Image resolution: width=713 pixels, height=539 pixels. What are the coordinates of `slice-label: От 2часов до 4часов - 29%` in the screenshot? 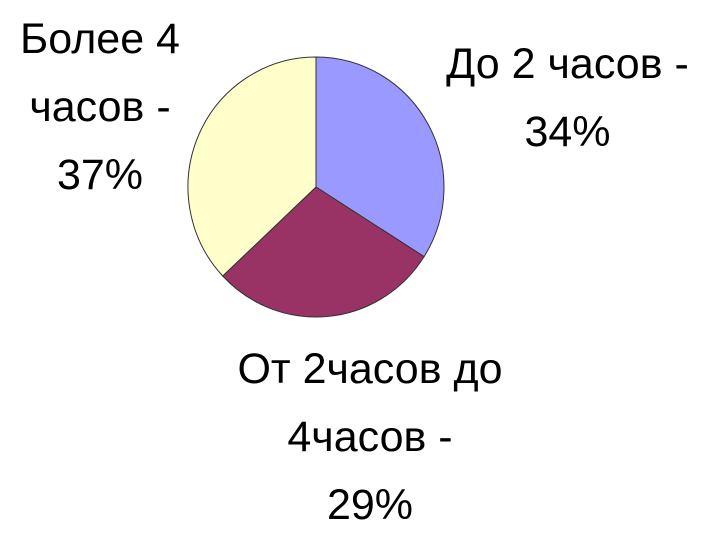 It's located at (370, 437).